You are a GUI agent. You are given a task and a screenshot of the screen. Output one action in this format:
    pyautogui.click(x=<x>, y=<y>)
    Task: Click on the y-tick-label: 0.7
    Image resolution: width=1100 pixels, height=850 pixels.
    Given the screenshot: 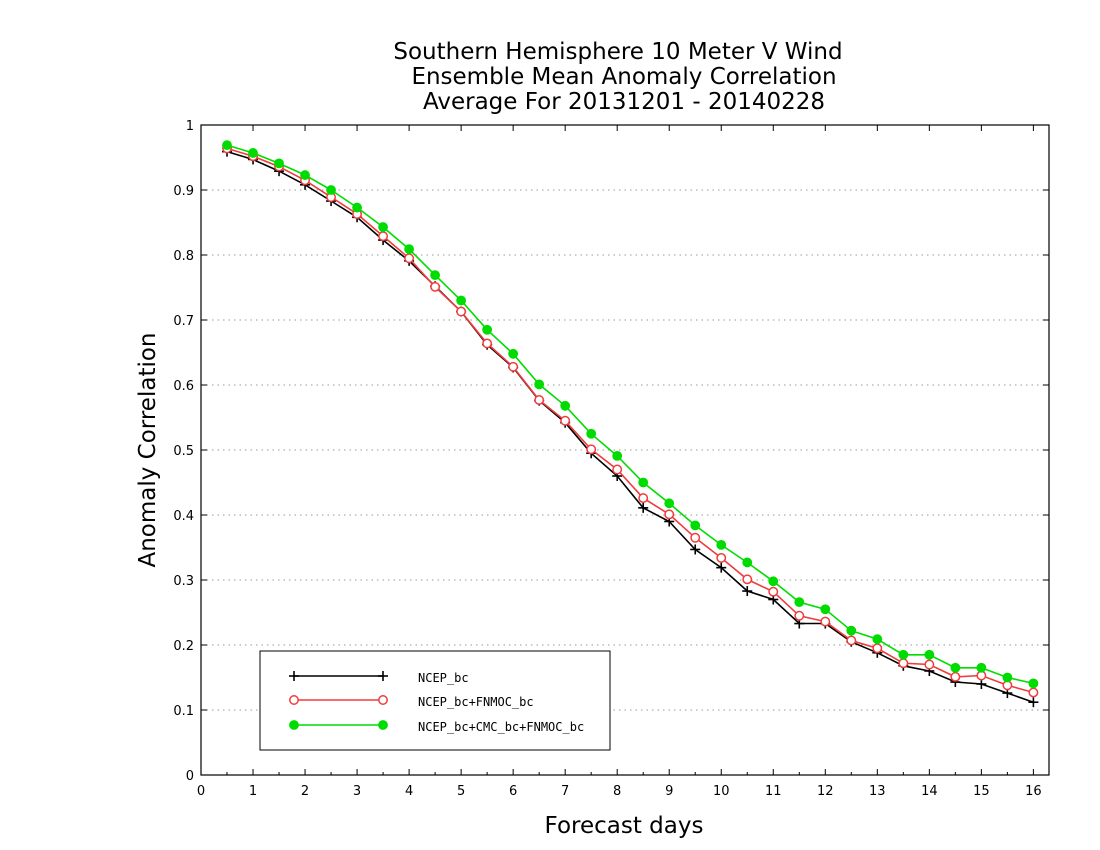 What is the action you would take?
    pyautogui.click(x=183, y=321)
    